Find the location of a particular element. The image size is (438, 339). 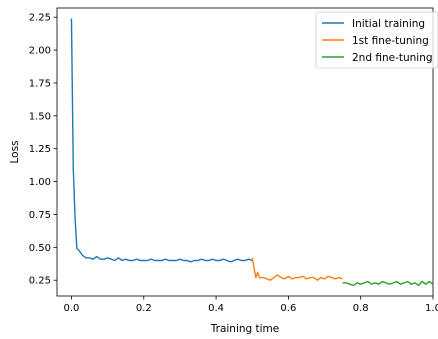

y-tick-label: 0.75 is located at coordinates (40, 215).